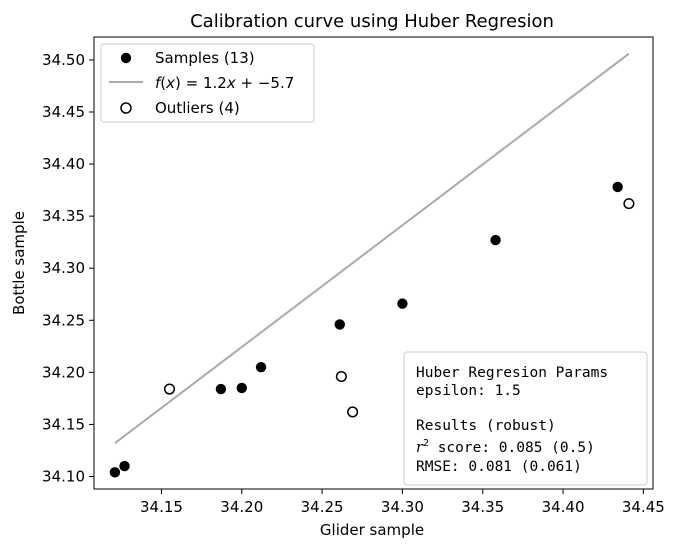  Describe the element at coordinates (126, 58) in the screenshot. I see `legend-marker-samples` at that location.